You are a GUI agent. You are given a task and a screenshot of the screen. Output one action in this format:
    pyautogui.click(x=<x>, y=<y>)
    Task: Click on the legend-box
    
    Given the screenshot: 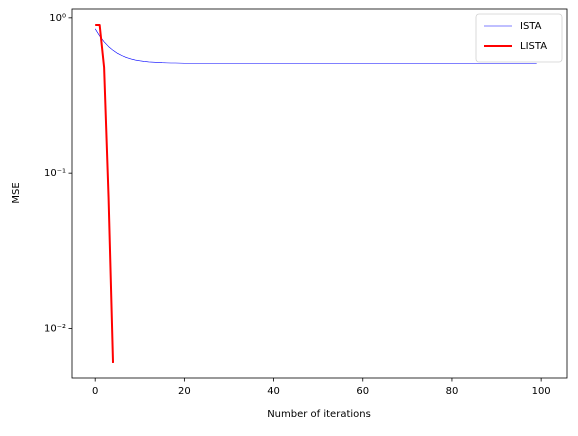 What is the action you would take?
    pyautogui.click(x=519, y=38)
    